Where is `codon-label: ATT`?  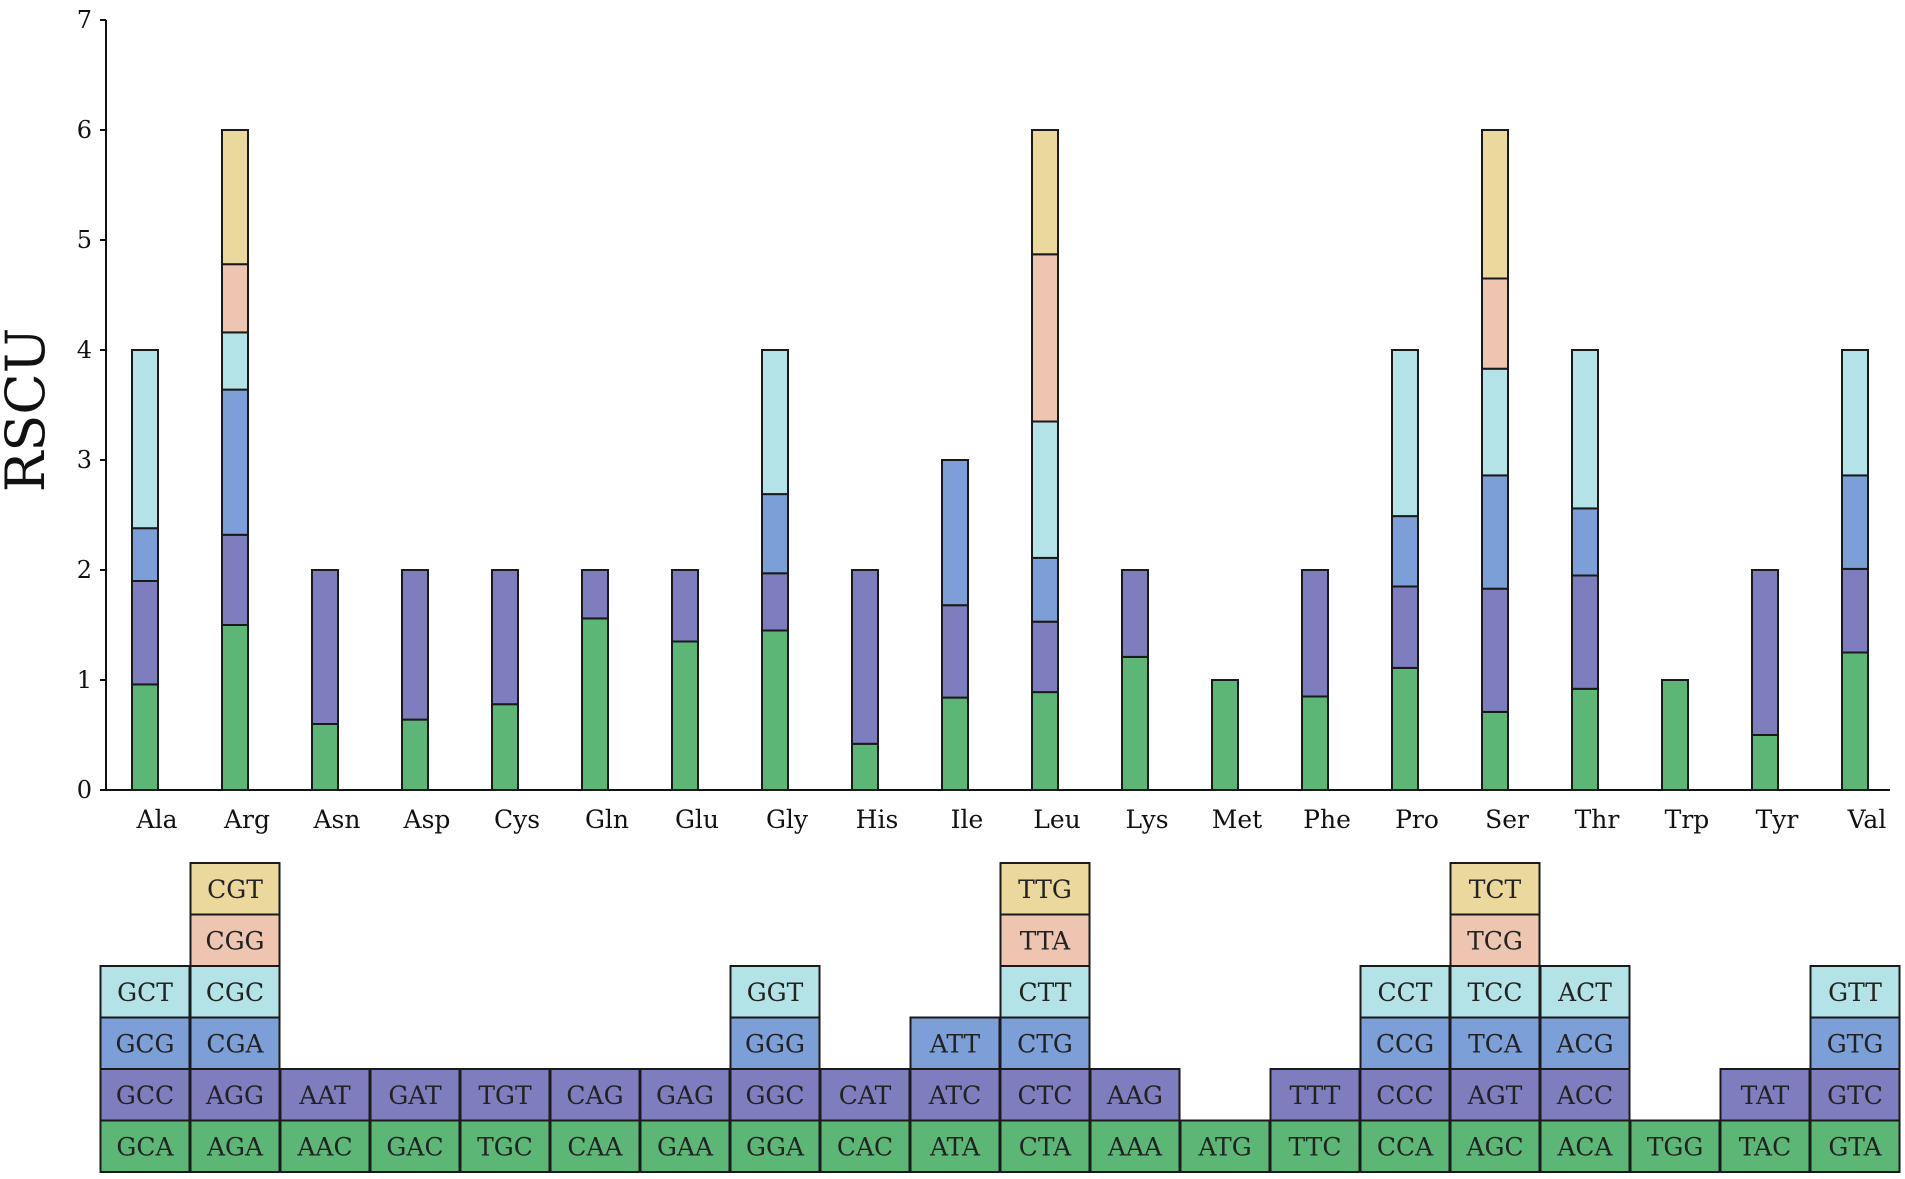
codon-label: ATT is located at coordinates (955, 1043).